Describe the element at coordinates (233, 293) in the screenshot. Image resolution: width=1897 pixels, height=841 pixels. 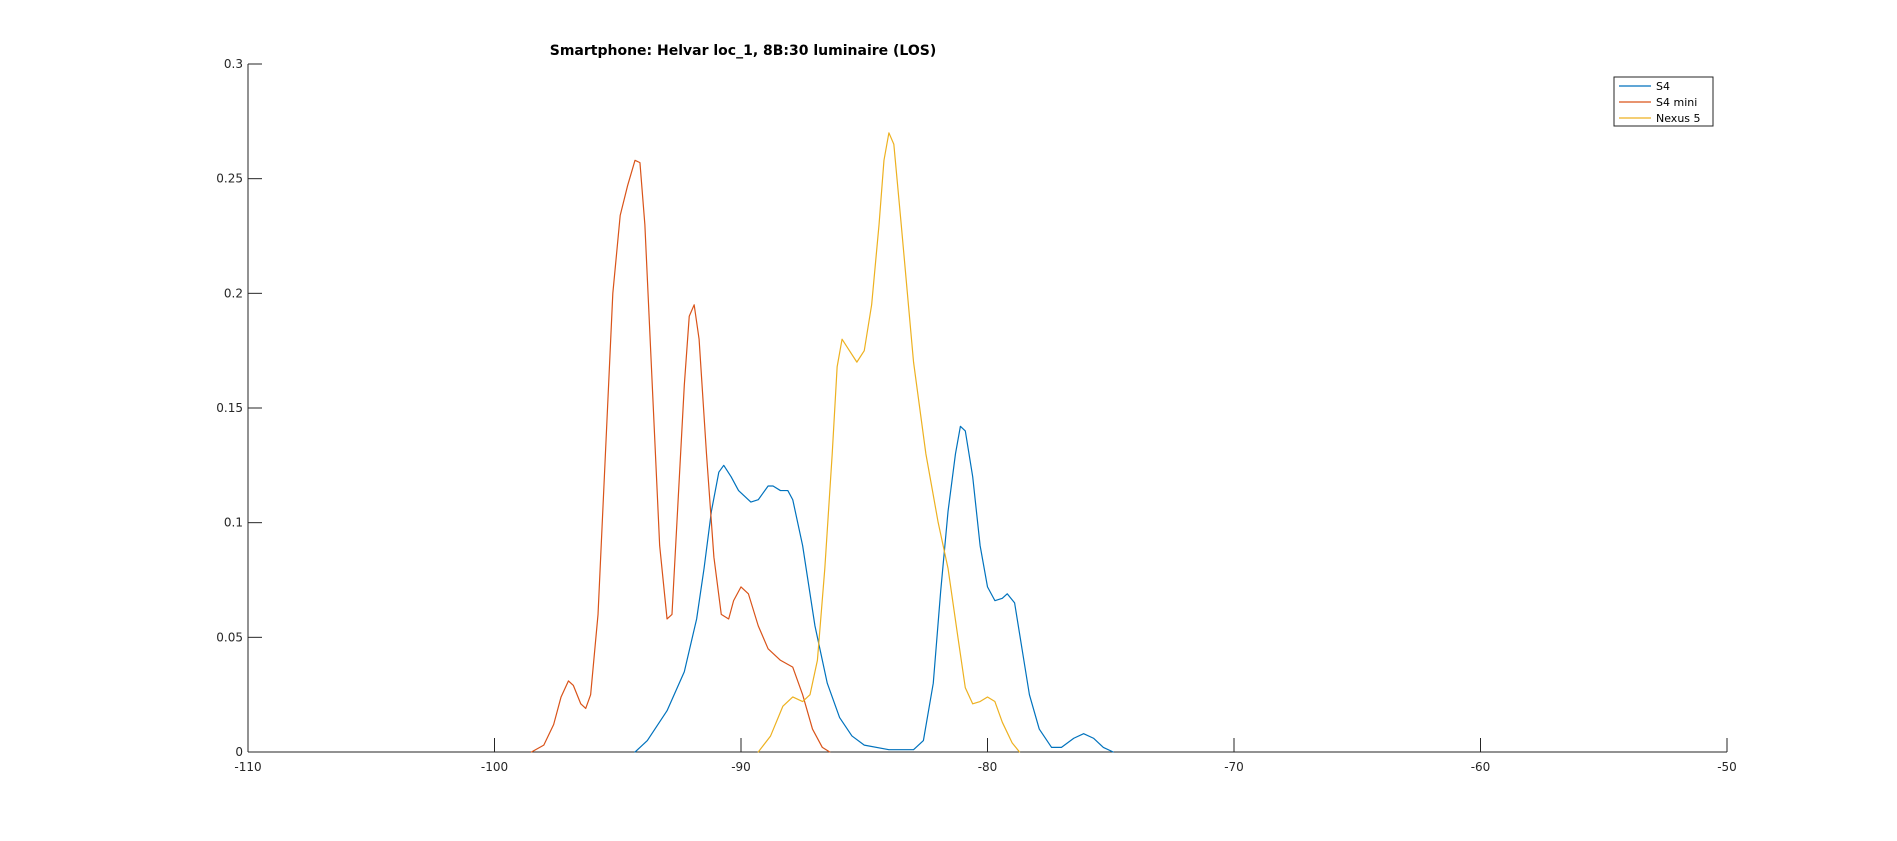
I see `y-tick-label: 0.2` at that location.